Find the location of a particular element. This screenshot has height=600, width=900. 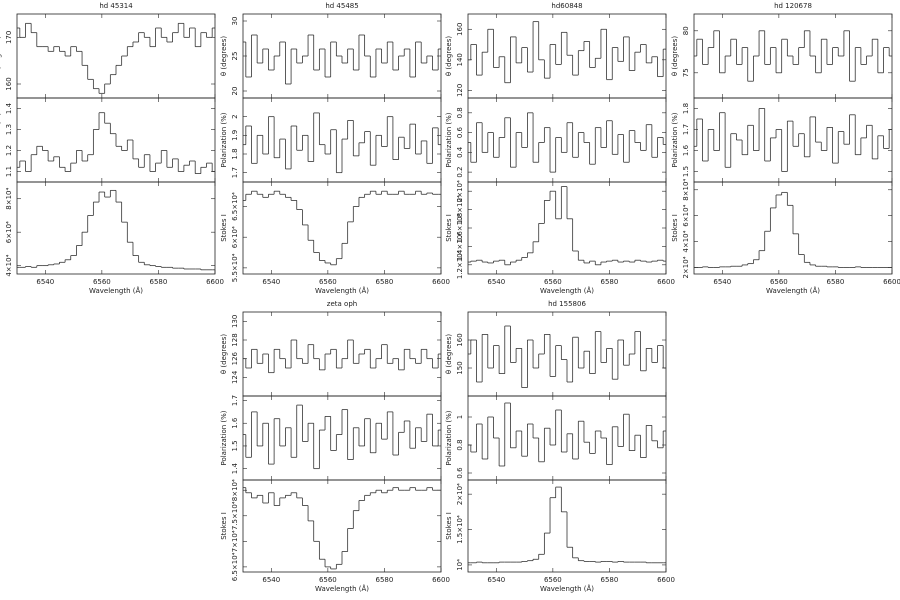

y-tick-label: 1.8 is located at coordinates (235, 153).